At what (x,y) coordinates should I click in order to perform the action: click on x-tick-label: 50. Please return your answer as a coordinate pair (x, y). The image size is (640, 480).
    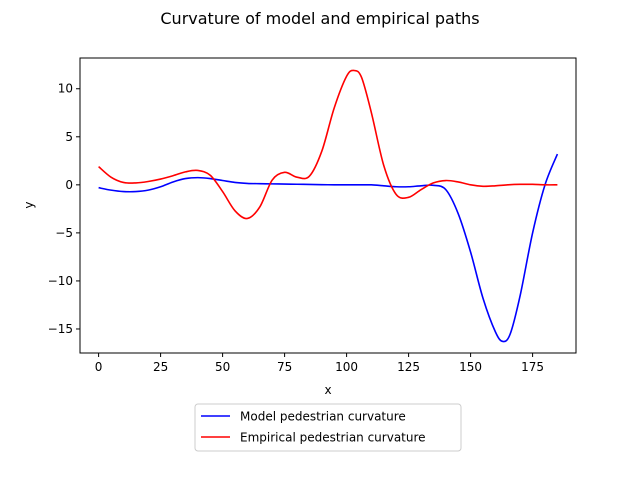
    Looking at the image, I should click on (222, 367).